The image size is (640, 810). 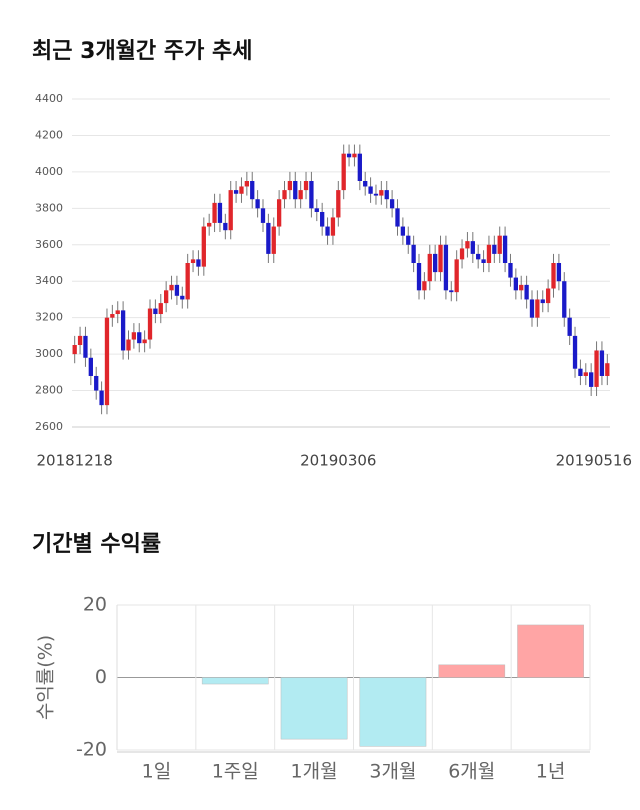 I want to click on y-tick-label: 3800, so click(x=49, y=207).